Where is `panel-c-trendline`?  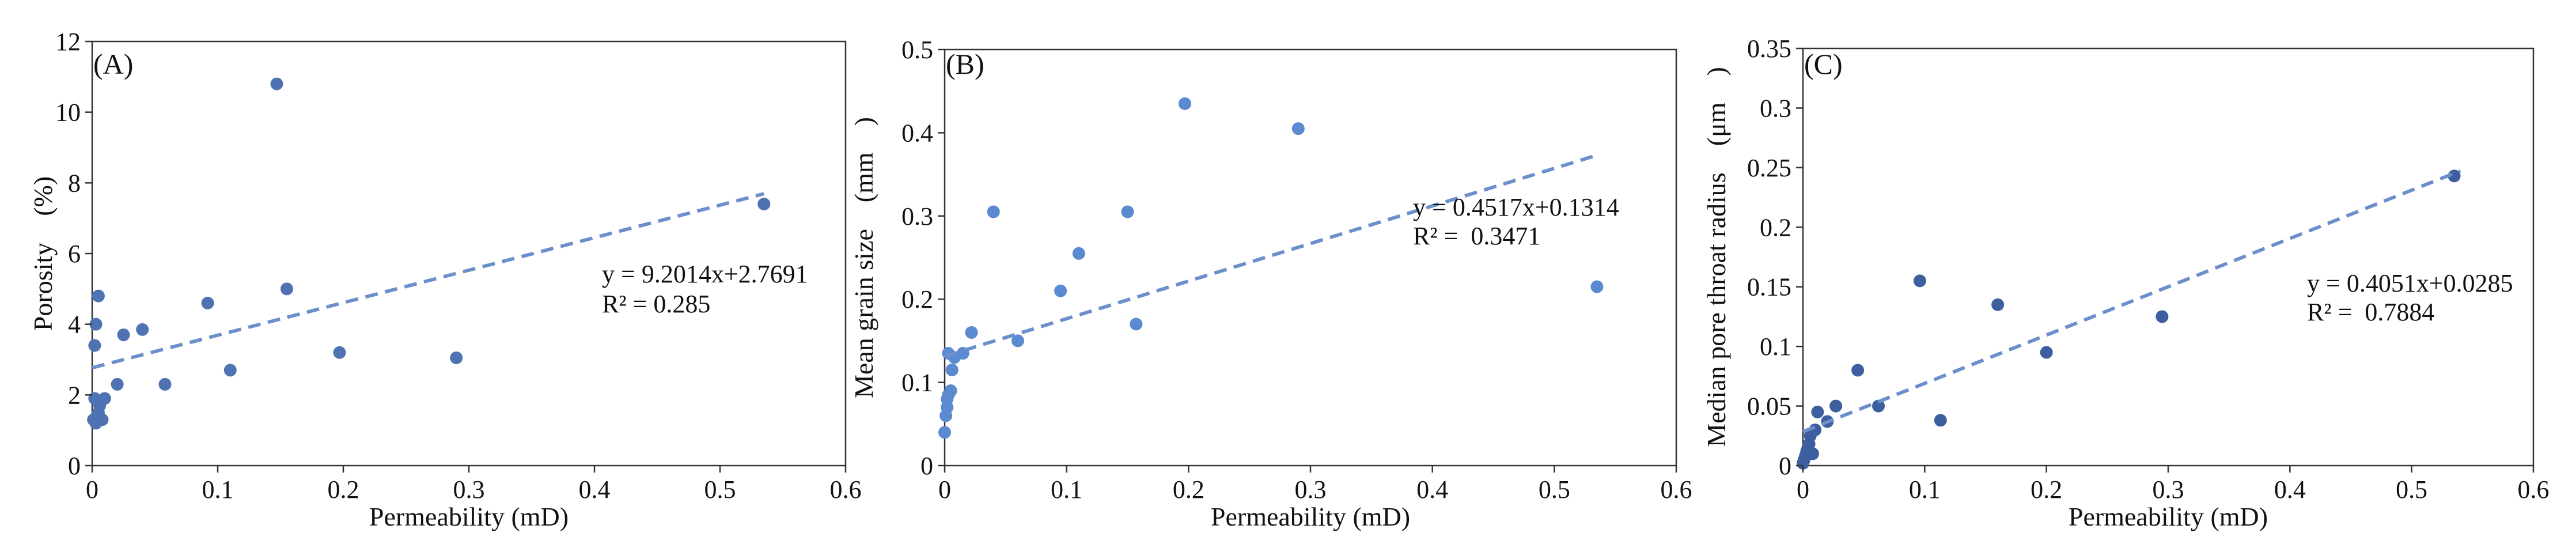
panel-c-trendline is located at coordinates (2131, 301).